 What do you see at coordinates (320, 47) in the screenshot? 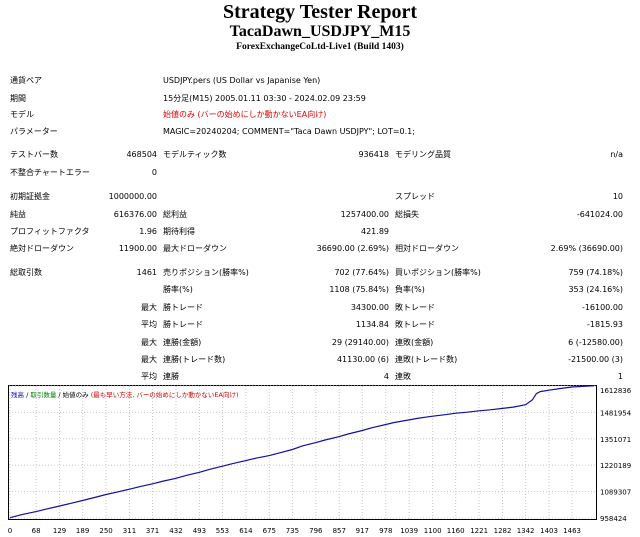
I see `report-server: ForexExchangeCoLtd-Live1 (Build 1403)` at bounding box center [320, 47].